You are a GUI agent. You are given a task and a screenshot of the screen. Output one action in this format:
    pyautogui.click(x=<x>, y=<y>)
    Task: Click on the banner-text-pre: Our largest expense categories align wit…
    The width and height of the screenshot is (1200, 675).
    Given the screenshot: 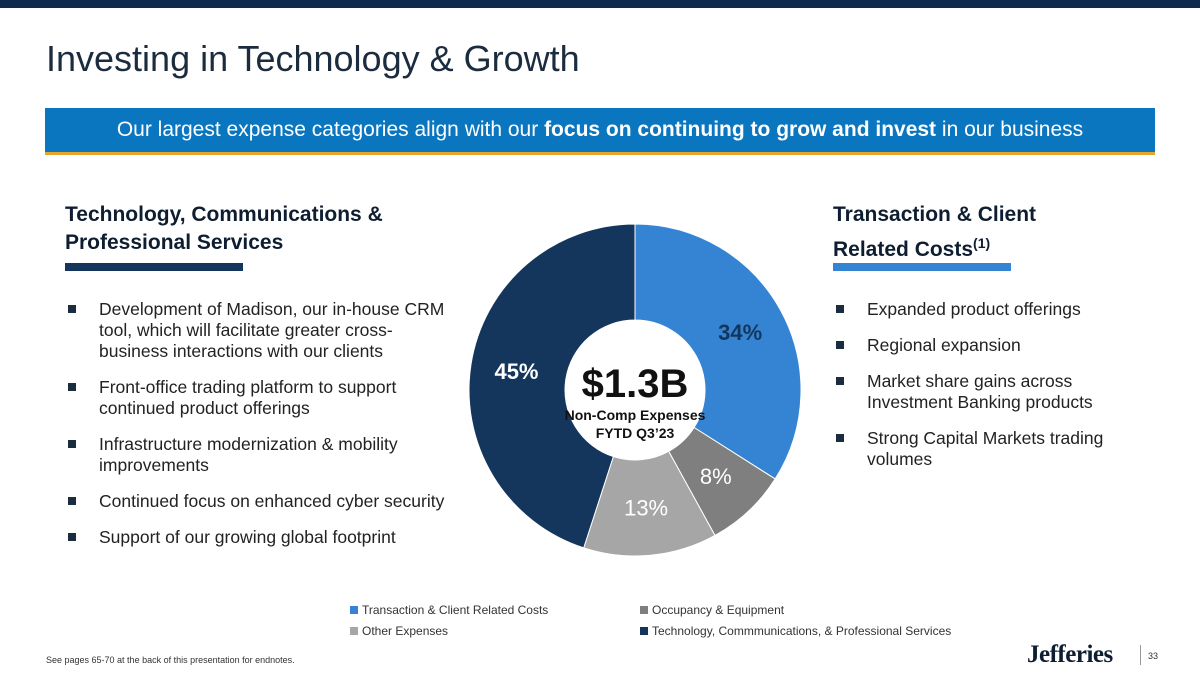 What is the action you would take?
    pyautogui.click(x=330, y=129)
    